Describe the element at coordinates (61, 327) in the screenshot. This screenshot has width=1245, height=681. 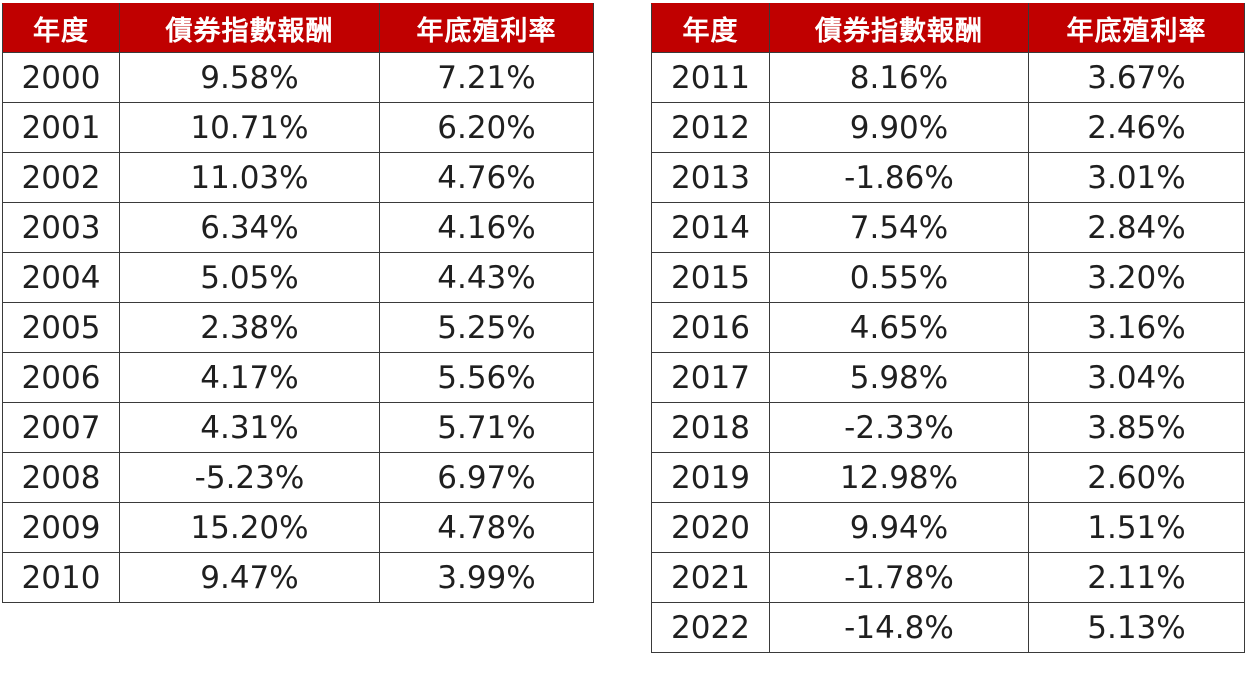
I see `cell-year: 2005` at that location.